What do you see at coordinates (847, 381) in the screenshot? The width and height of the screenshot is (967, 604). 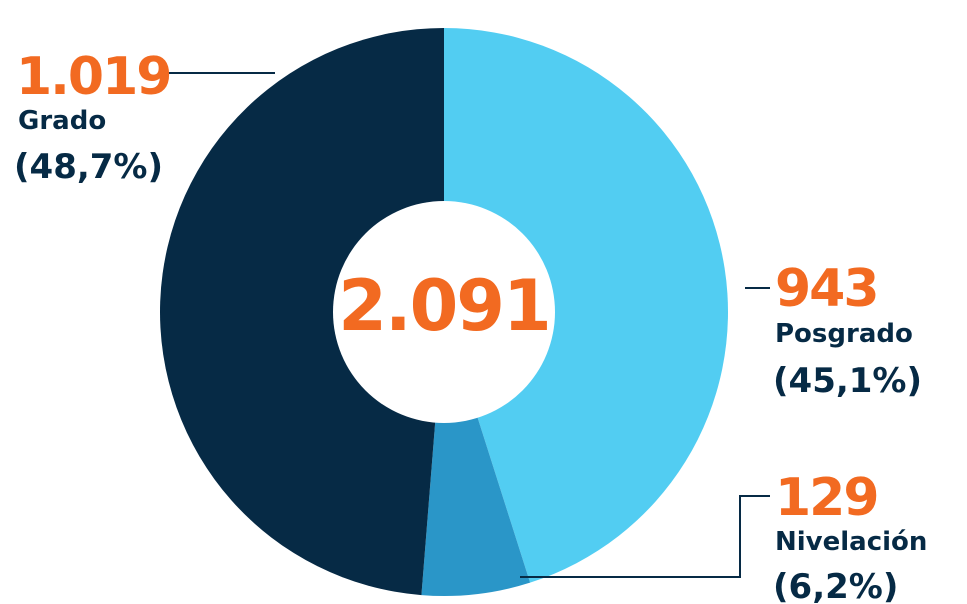 I see `slice-percent-posgrado: (45,1%)` at bounding box center [847, 381].